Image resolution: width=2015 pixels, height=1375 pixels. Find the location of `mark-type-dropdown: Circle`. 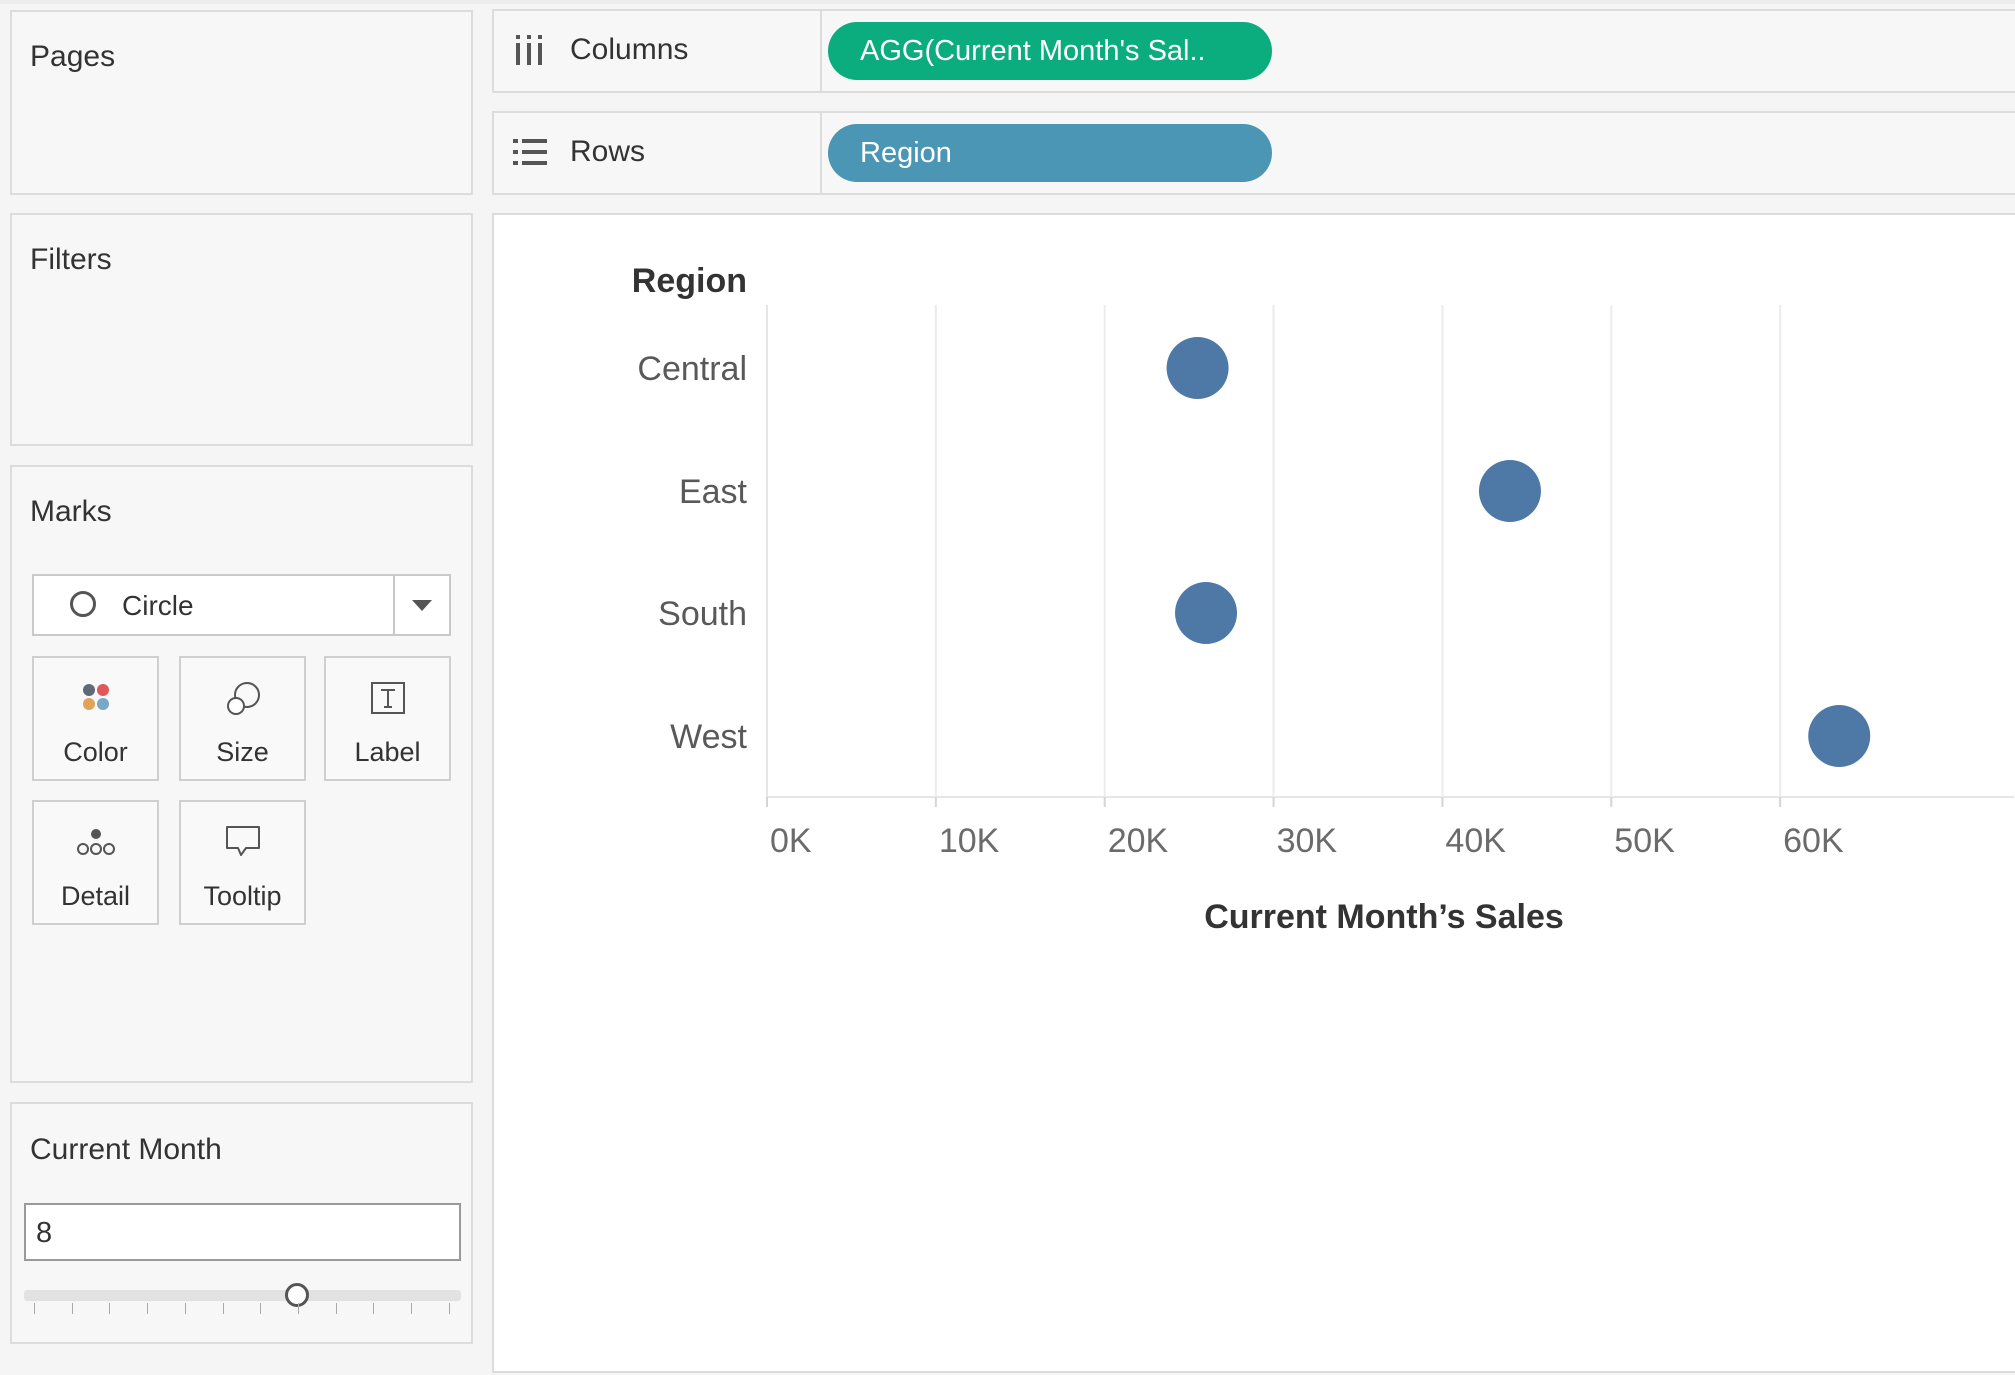

mark-type-dropdown: Circle is located at coordinates (241, 605).